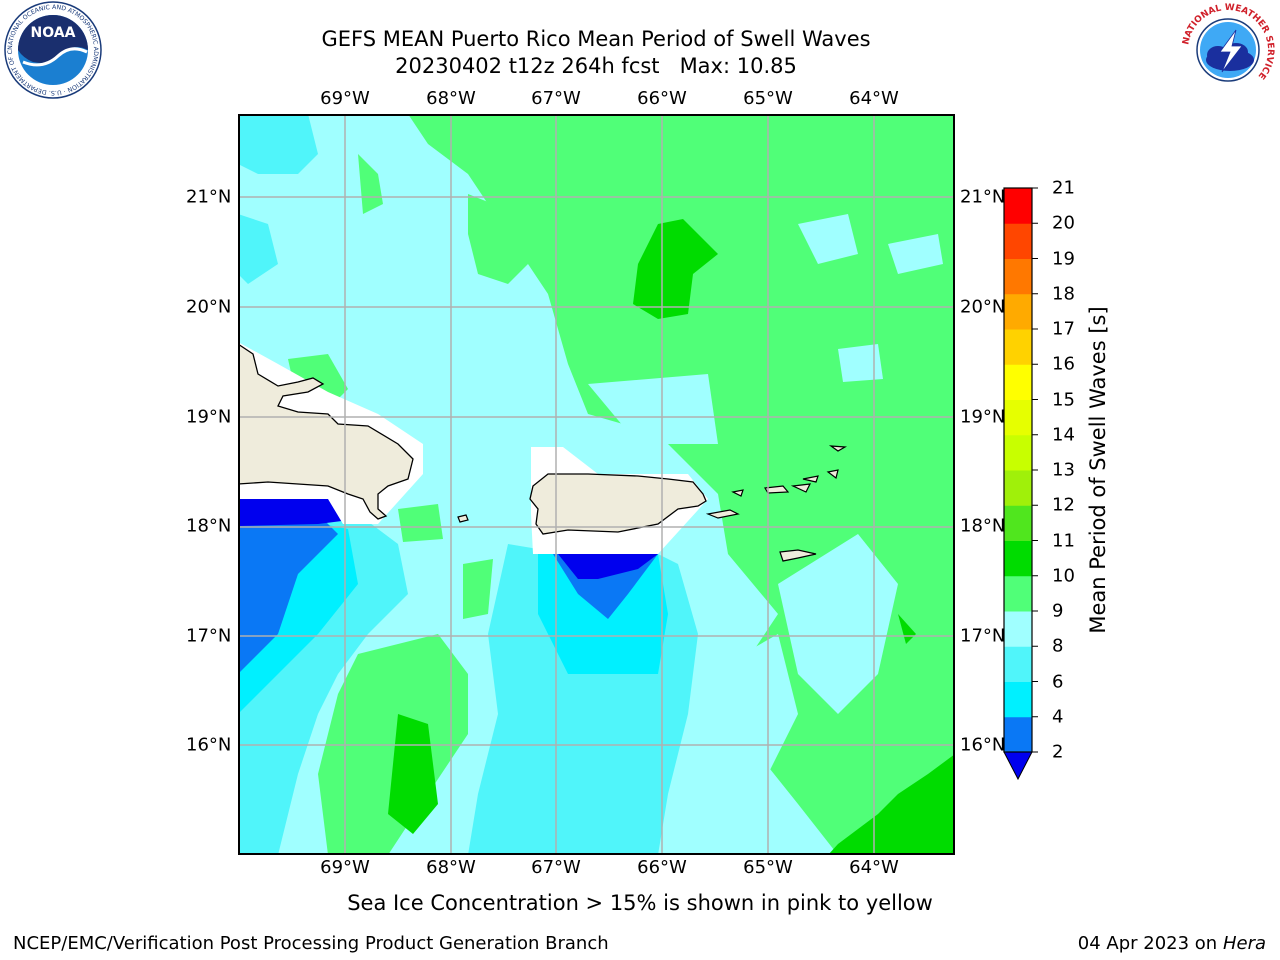 The width and height of the screenshot is (1280, 960). What do you see at coordinates (891, 804) in the screenshot?
I see `field-10-11s-b` at bounding box center [891, 804].